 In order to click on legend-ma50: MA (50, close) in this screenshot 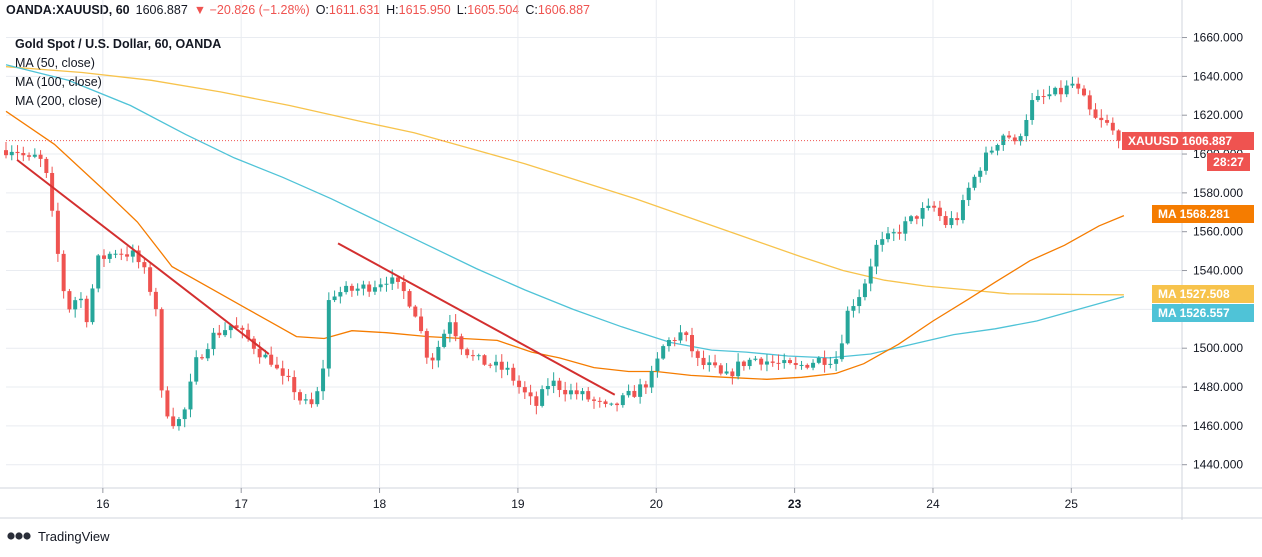, I will do `click(55, 63)`.